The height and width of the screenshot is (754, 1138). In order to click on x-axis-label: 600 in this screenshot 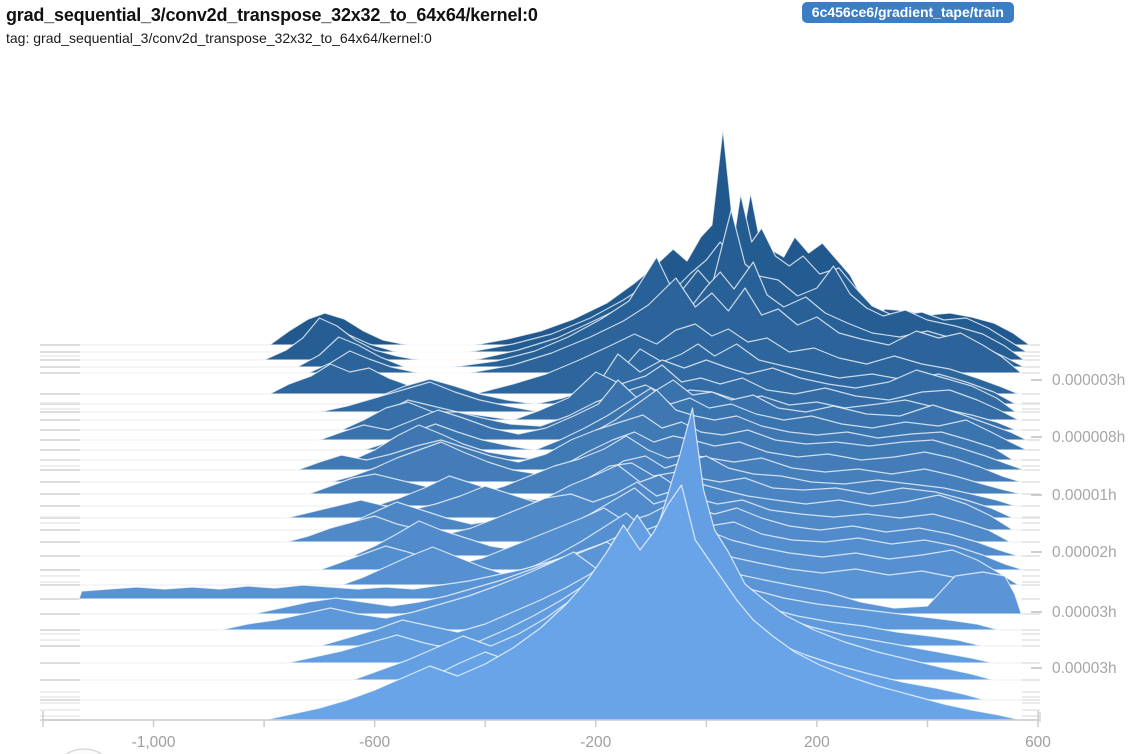, I will do `click(1038, 742)`.